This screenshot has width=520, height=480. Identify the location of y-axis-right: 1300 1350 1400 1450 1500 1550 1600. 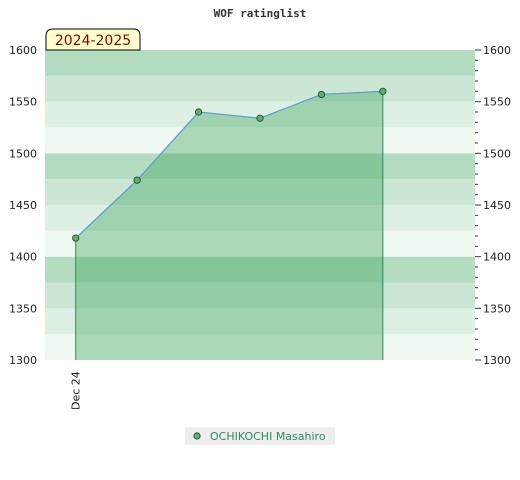
(493, 205).